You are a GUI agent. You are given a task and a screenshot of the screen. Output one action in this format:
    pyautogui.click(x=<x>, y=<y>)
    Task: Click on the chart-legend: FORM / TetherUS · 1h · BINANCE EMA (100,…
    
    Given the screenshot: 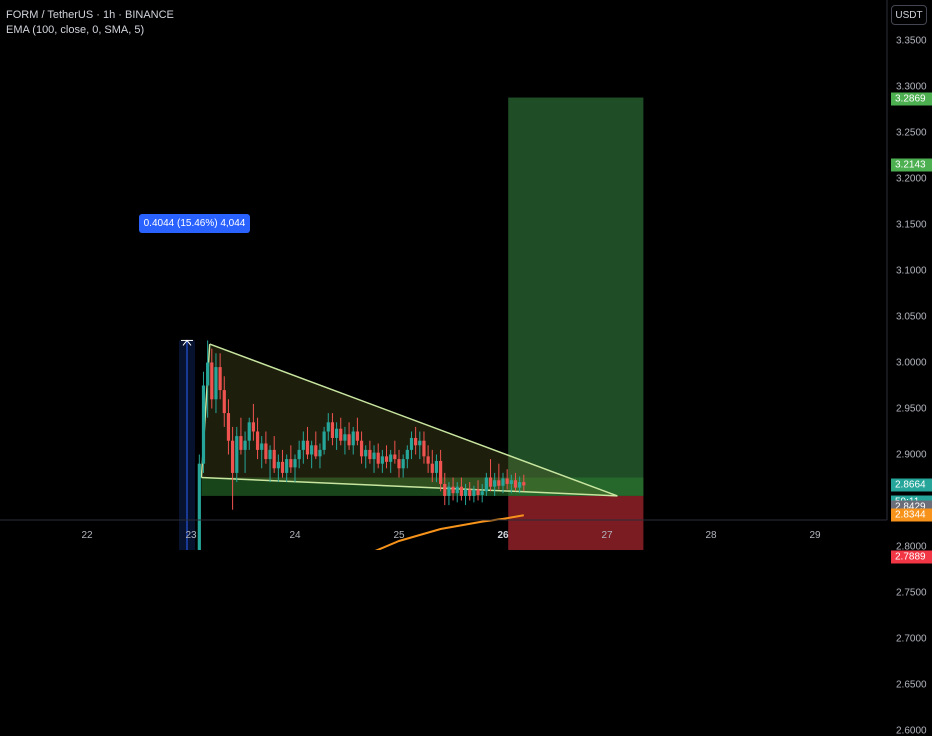 What is the action you would take?
    pyautogui.click(x=90, y=23)
    